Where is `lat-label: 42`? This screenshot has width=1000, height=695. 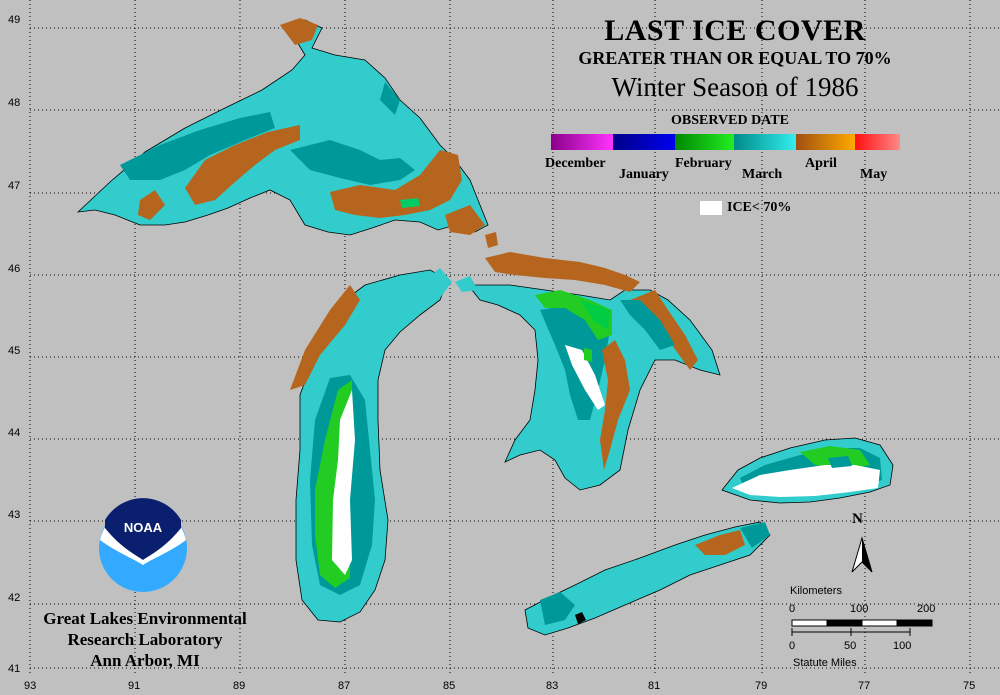
lat-label: 42 is located at coordinates (14, 598).